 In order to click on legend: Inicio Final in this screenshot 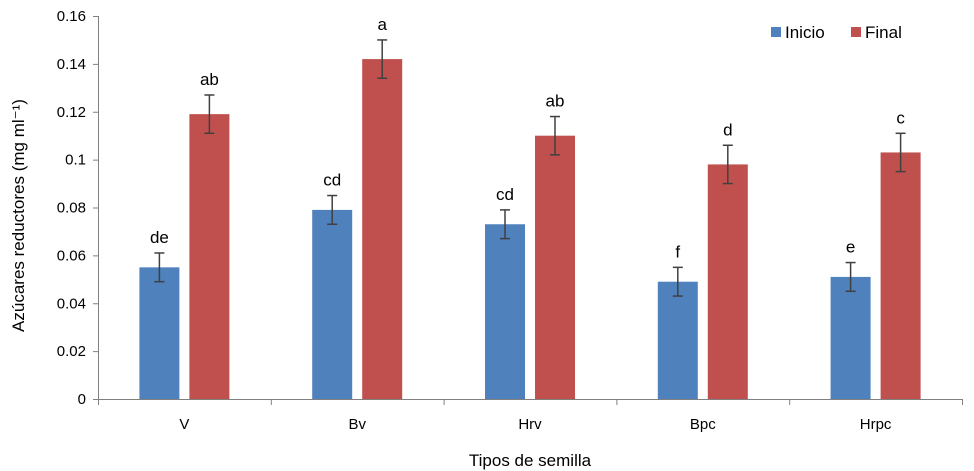, I will do `click(836, 32)`.